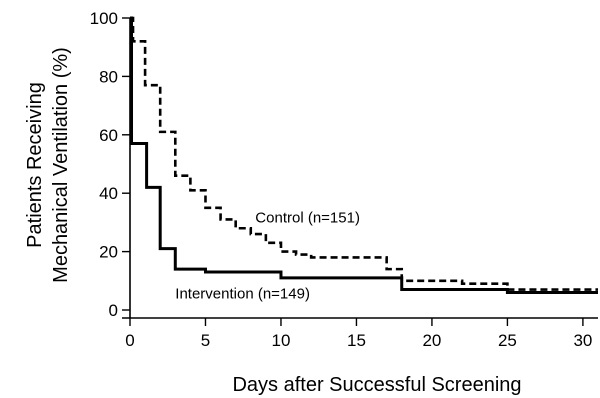  I want to click on x-tick-label: 0, so click(129, 340).